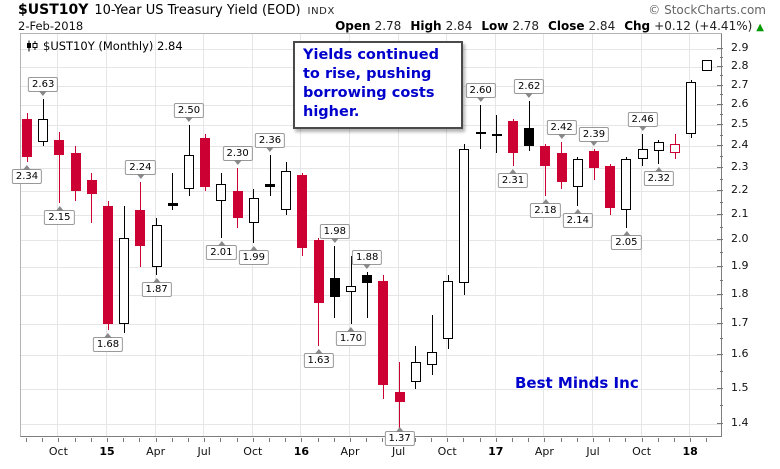 This screenshot has height=469, width=780. Describe the element at coordinates (526, 26) in the screenshot. I see `low-value: 2.78` at that location.